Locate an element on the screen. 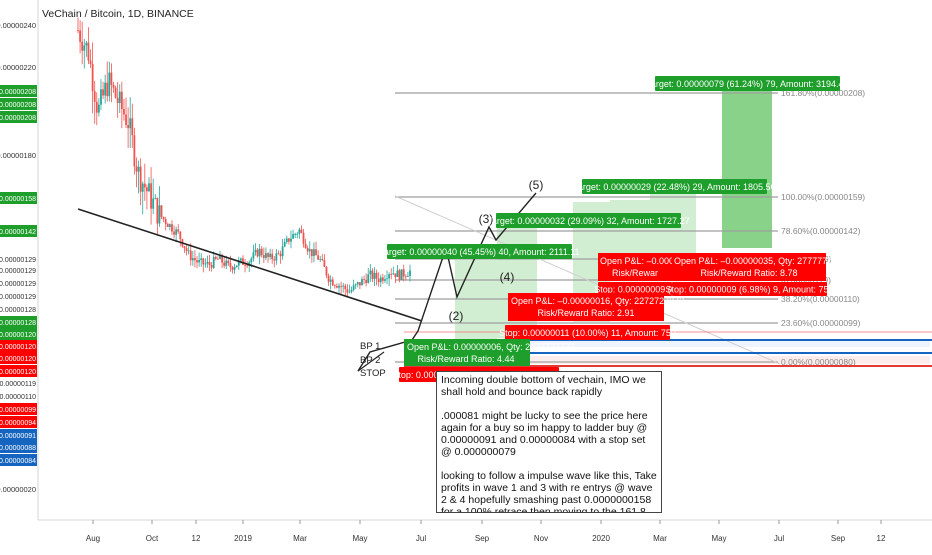  x-tick-label: Nov is located at coordinates (541, 538).